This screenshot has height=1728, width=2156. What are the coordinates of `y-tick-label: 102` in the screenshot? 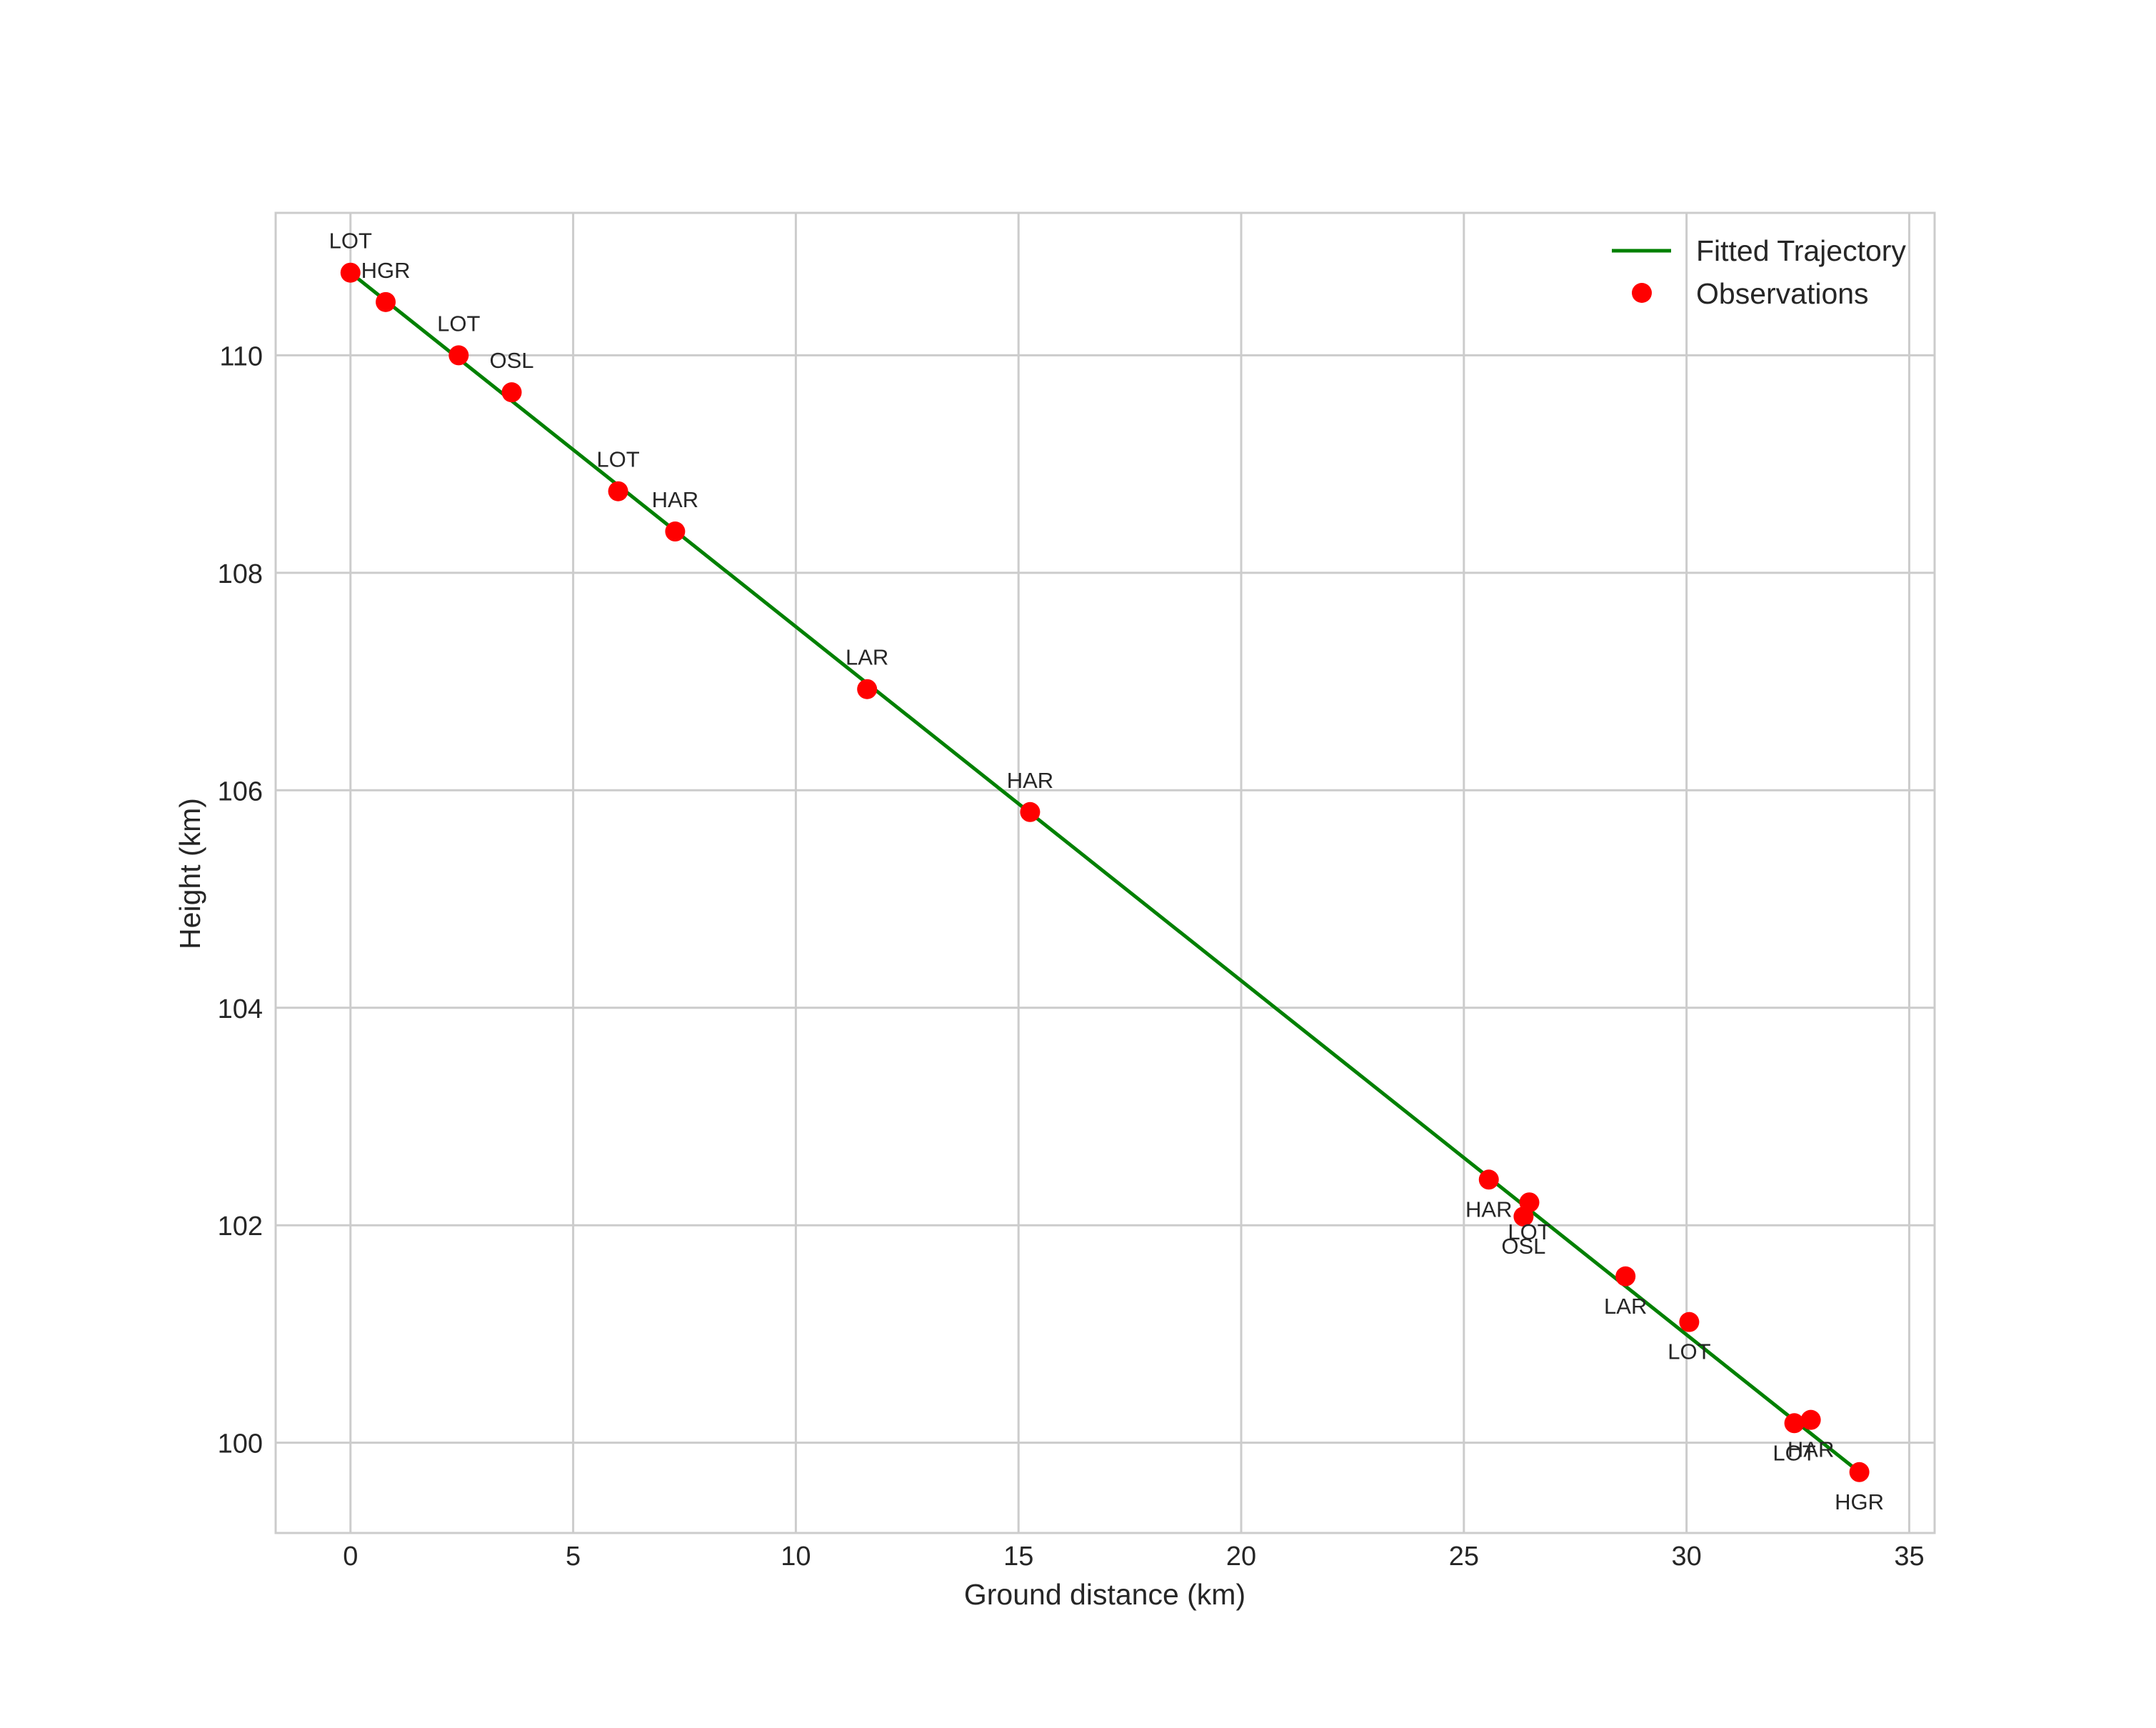 It's located at (241, 1227).